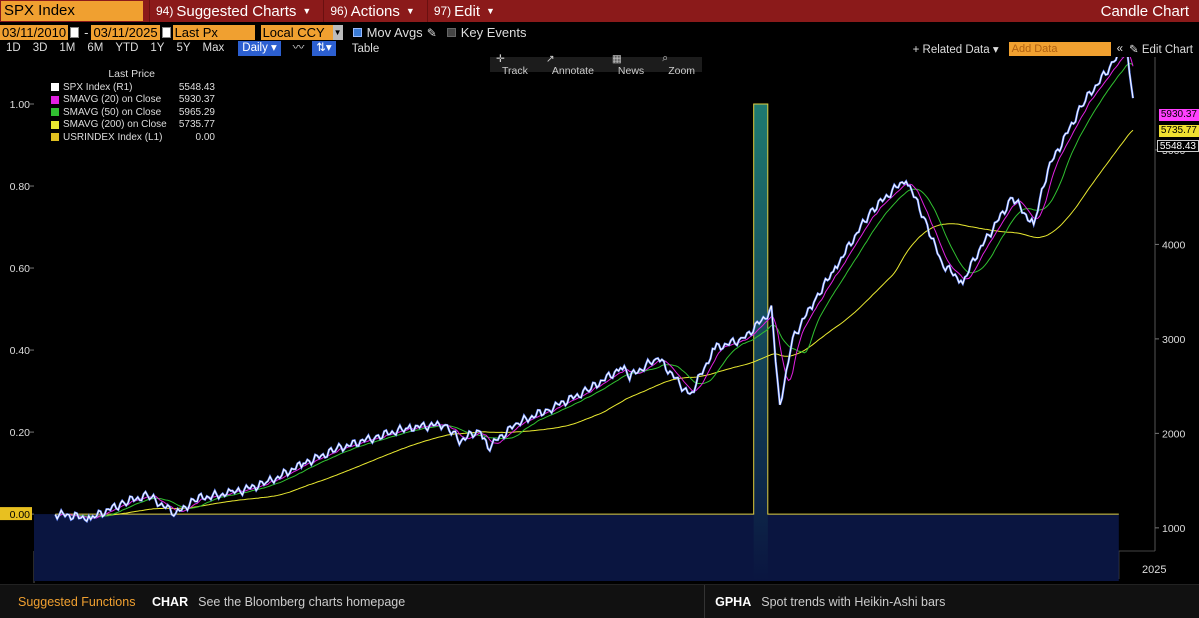 The height and width of the screenshot is (618, 1199). Describe the element at coordinates (1174, 529) in the screenshot. I see `right-tick-label: 1000` at that location.